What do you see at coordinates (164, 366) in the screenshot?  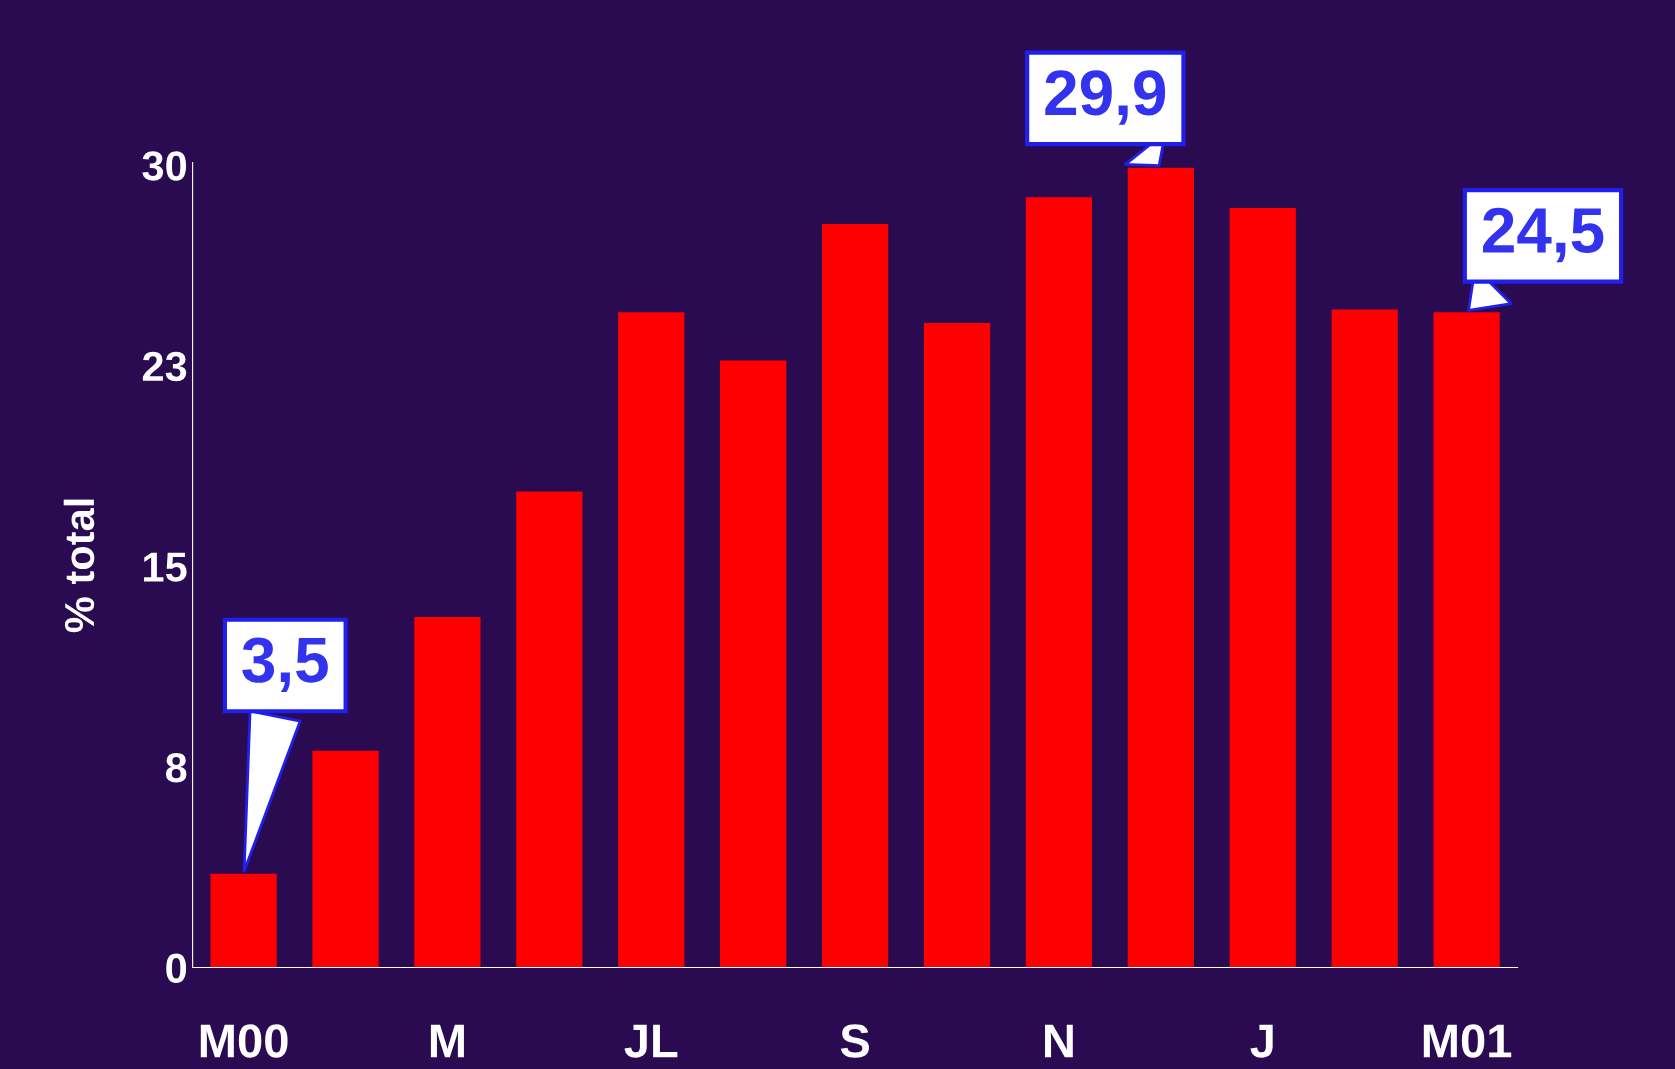 I see `y-tick-label: 23` at bounding box center [164, 366].